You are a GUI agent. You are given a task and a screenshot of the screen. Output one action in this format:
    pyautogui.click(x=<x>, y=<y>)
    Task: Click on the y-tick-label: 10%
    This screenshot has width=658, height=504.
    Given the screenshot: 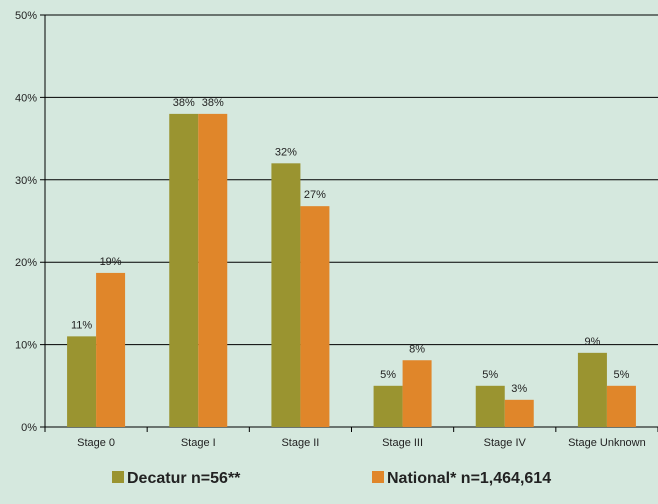 What is the action you would take?
    pyautogui.click(x=26, y=346)
    